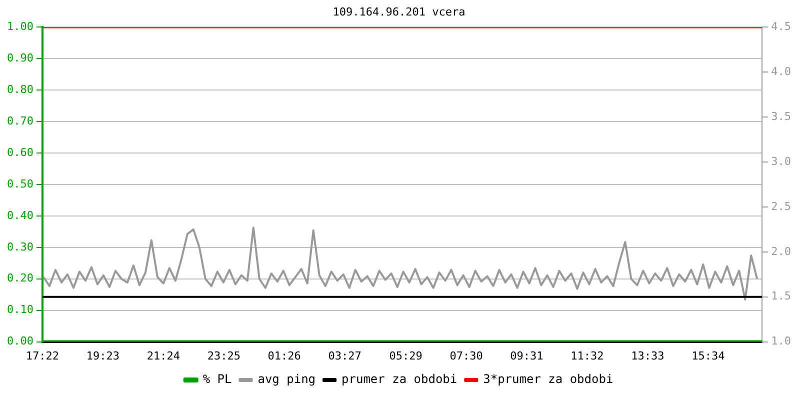 The width and height of the screenshot is (800, 400). What do you see at coordinates (43, 355) in the screenshot?
I see `x-tick-label: 17:22` at bounding box center [43, 355].